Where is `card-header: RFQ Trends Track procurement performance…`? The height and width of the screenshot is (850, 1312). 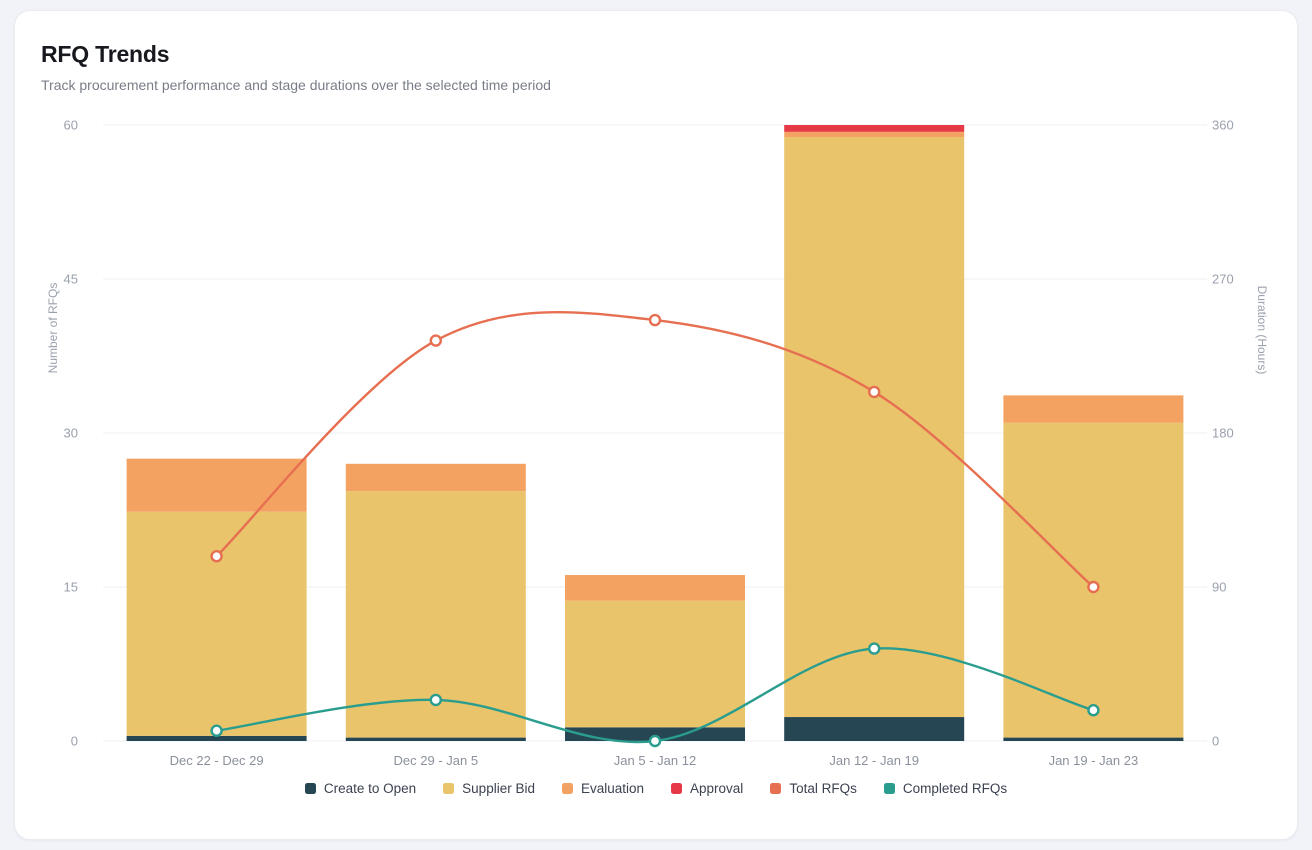 card-header: RFQ Trends Track procurement performance… is located at coordinates (296, 67).